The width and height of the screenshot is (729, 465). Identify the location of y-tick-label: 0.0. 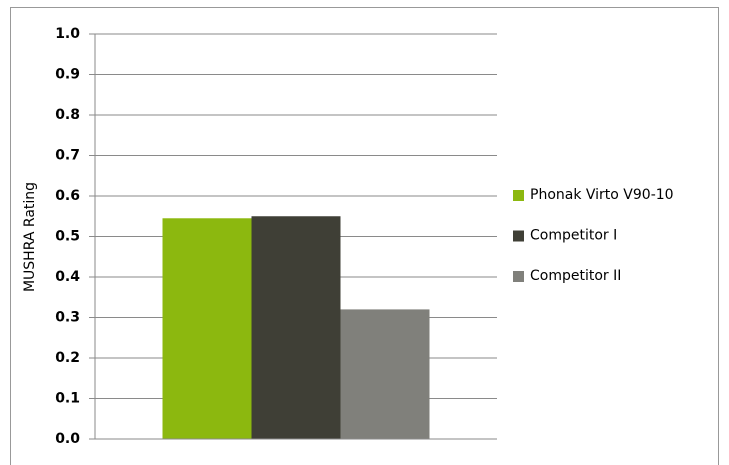
(67, 439).